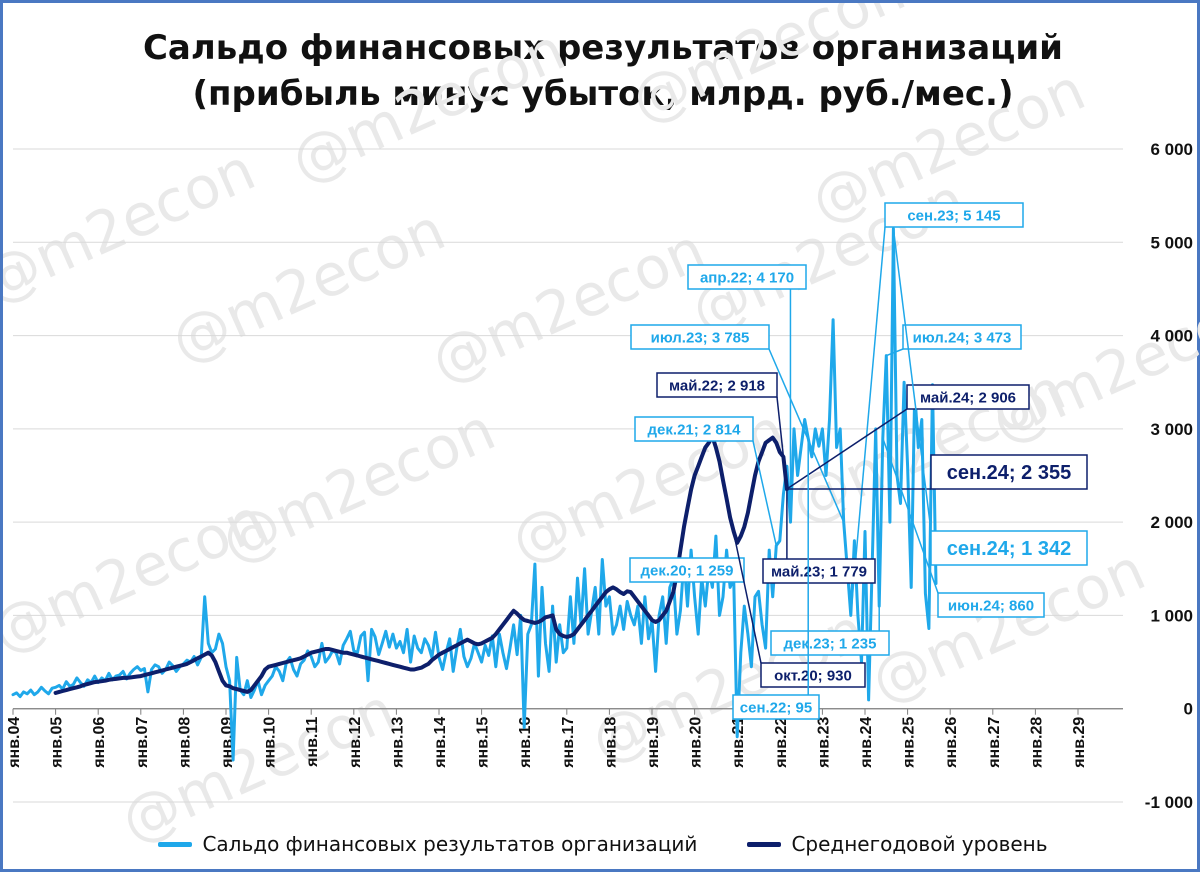 Image resolution: width=1200 pixels, height=875 pixels. What do you see at coordinates (397, 743) in the screenshot?
I see `x-tick-label: янв.13` at bounding box center [397, 743].